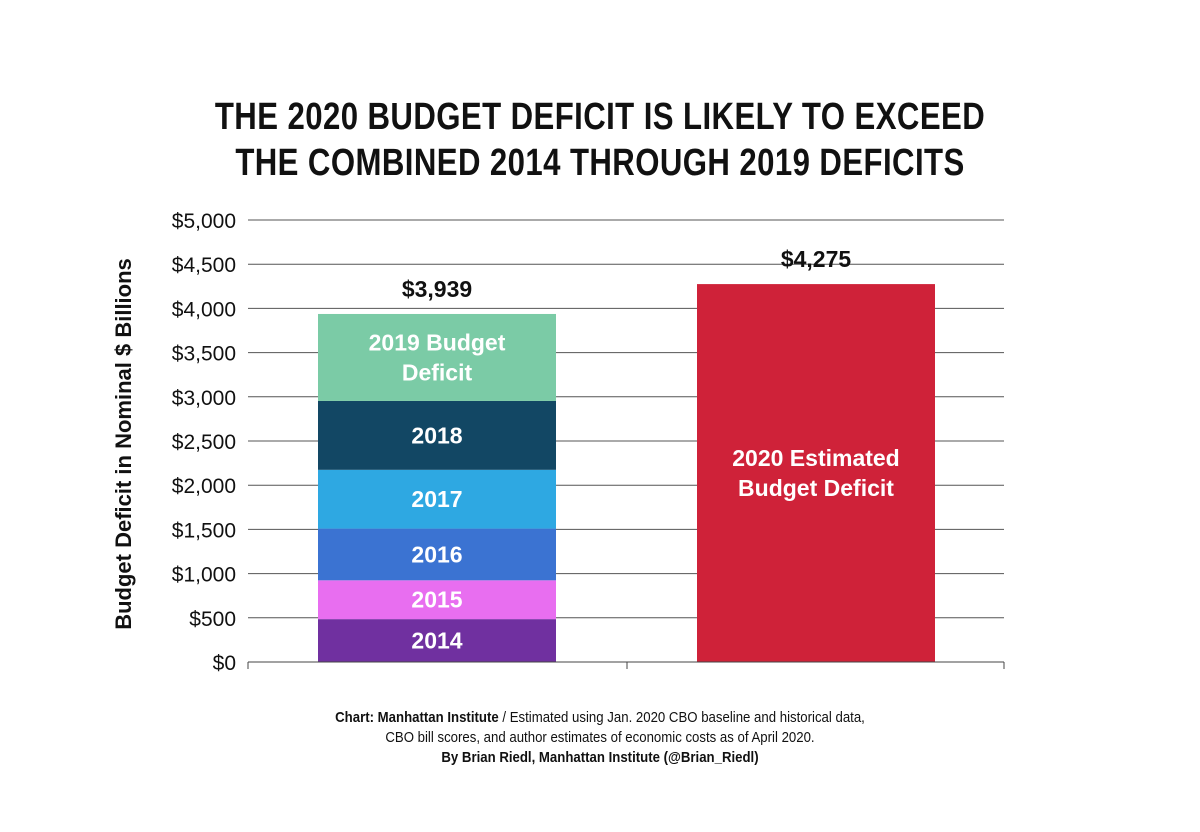 This screenshot has width=1200, height=832. I want to click on bar-segment-2015, so click(437, 600).